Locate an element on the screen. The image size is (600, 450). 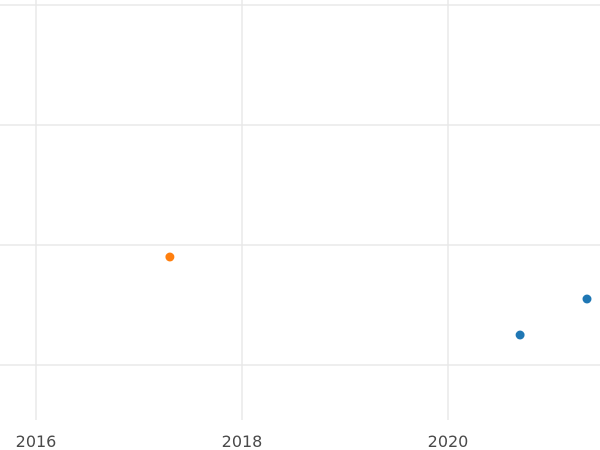
x-tick-label: 2020 is located at coordinates (448, 441).